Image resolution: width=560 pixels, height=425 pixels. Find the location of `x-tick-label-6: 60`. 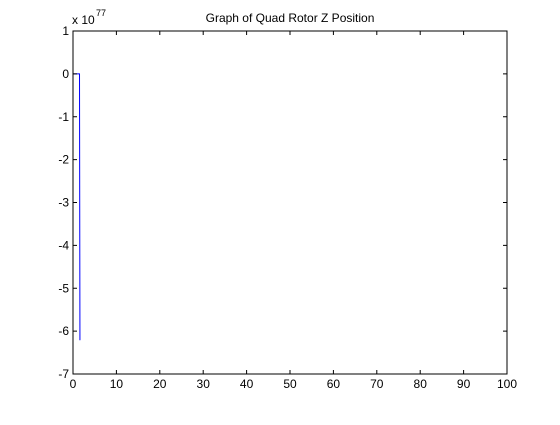

x-tick-label-6: 60 is located at coordinates (334, 384).